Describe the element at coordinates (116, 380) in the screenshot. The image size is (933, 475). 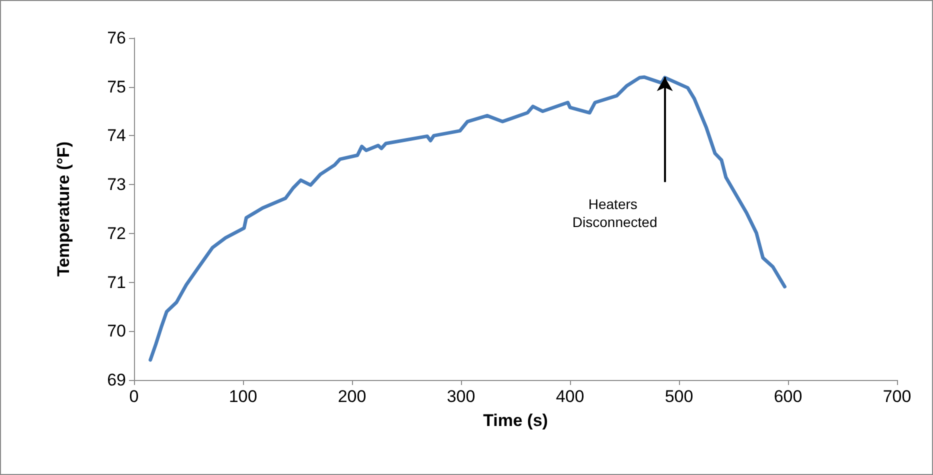
I see `y-tick-label: 69` at that location.